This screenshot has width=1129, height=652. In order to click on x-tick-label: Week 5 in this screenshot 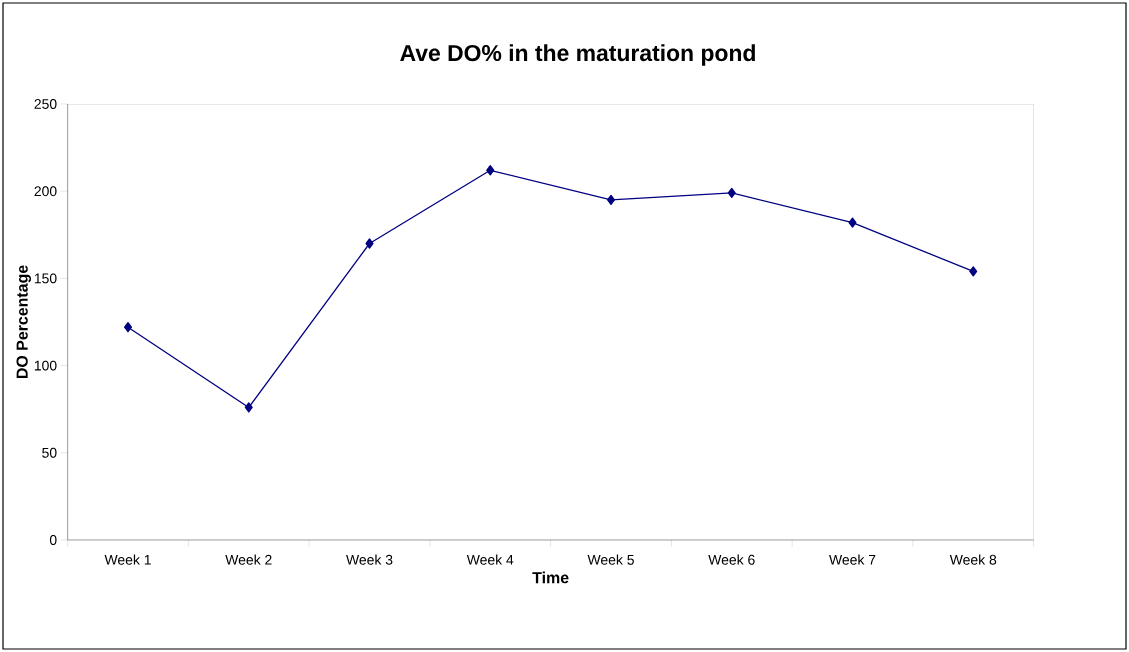, I will do `click(610, 559)`.